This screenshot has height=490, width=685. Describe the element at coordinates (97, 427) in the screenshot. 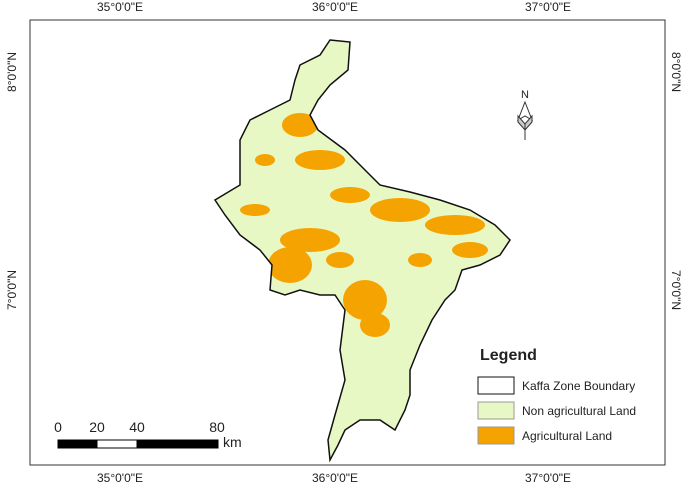

I see `scale-label: 20` at that location.